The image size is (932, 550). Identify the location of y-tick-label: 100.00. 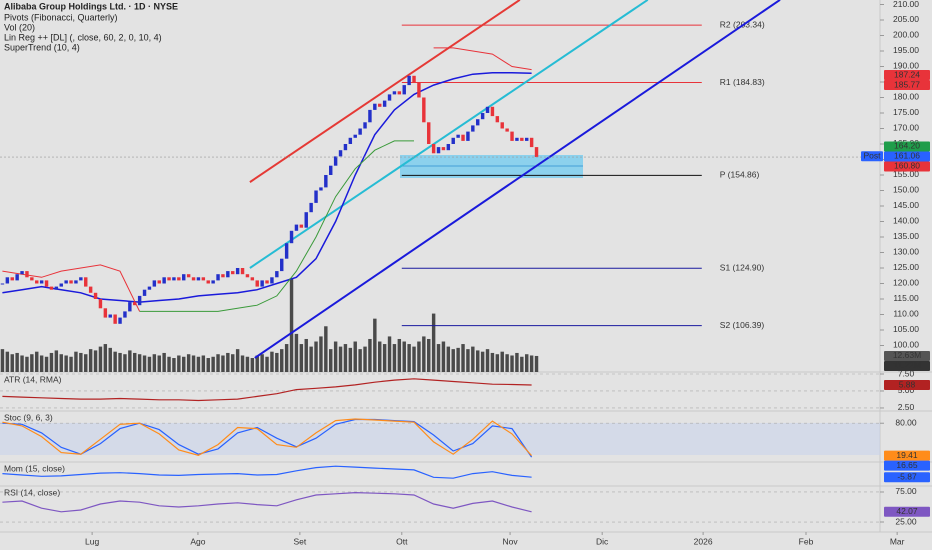
(906, 345).